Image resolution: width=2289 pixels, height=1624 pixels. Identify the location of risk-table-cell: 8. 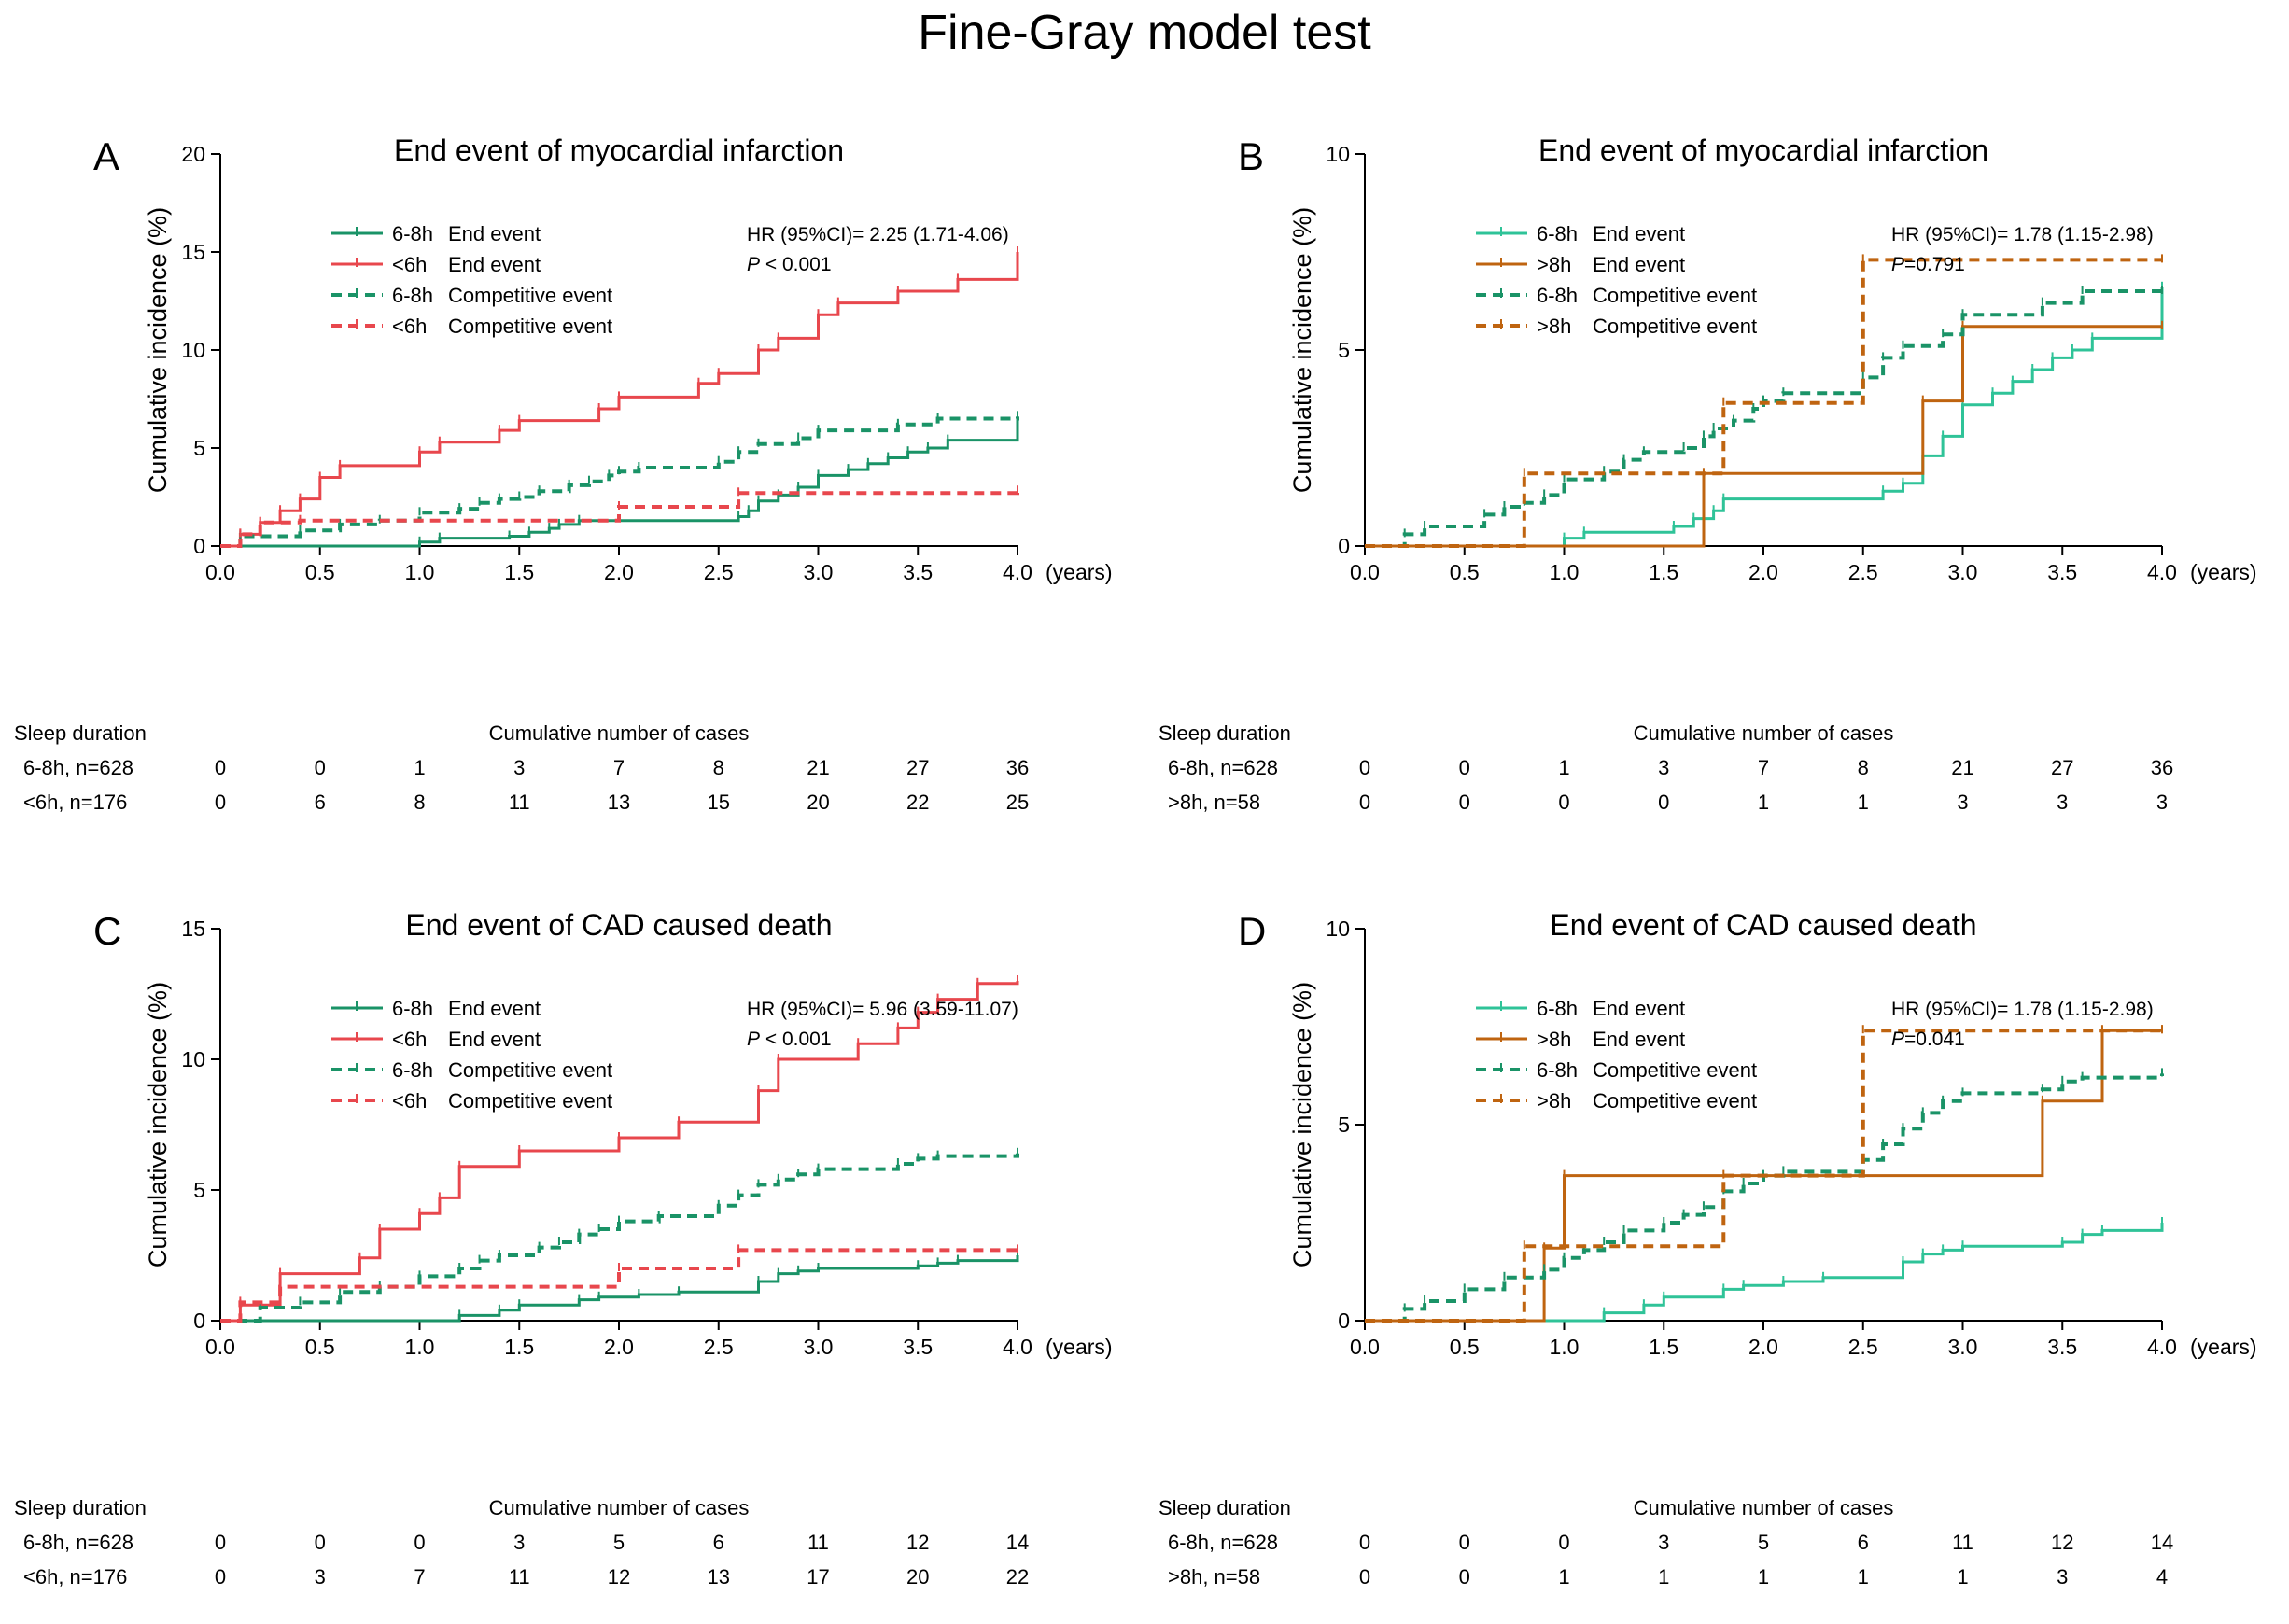
(718, 767).